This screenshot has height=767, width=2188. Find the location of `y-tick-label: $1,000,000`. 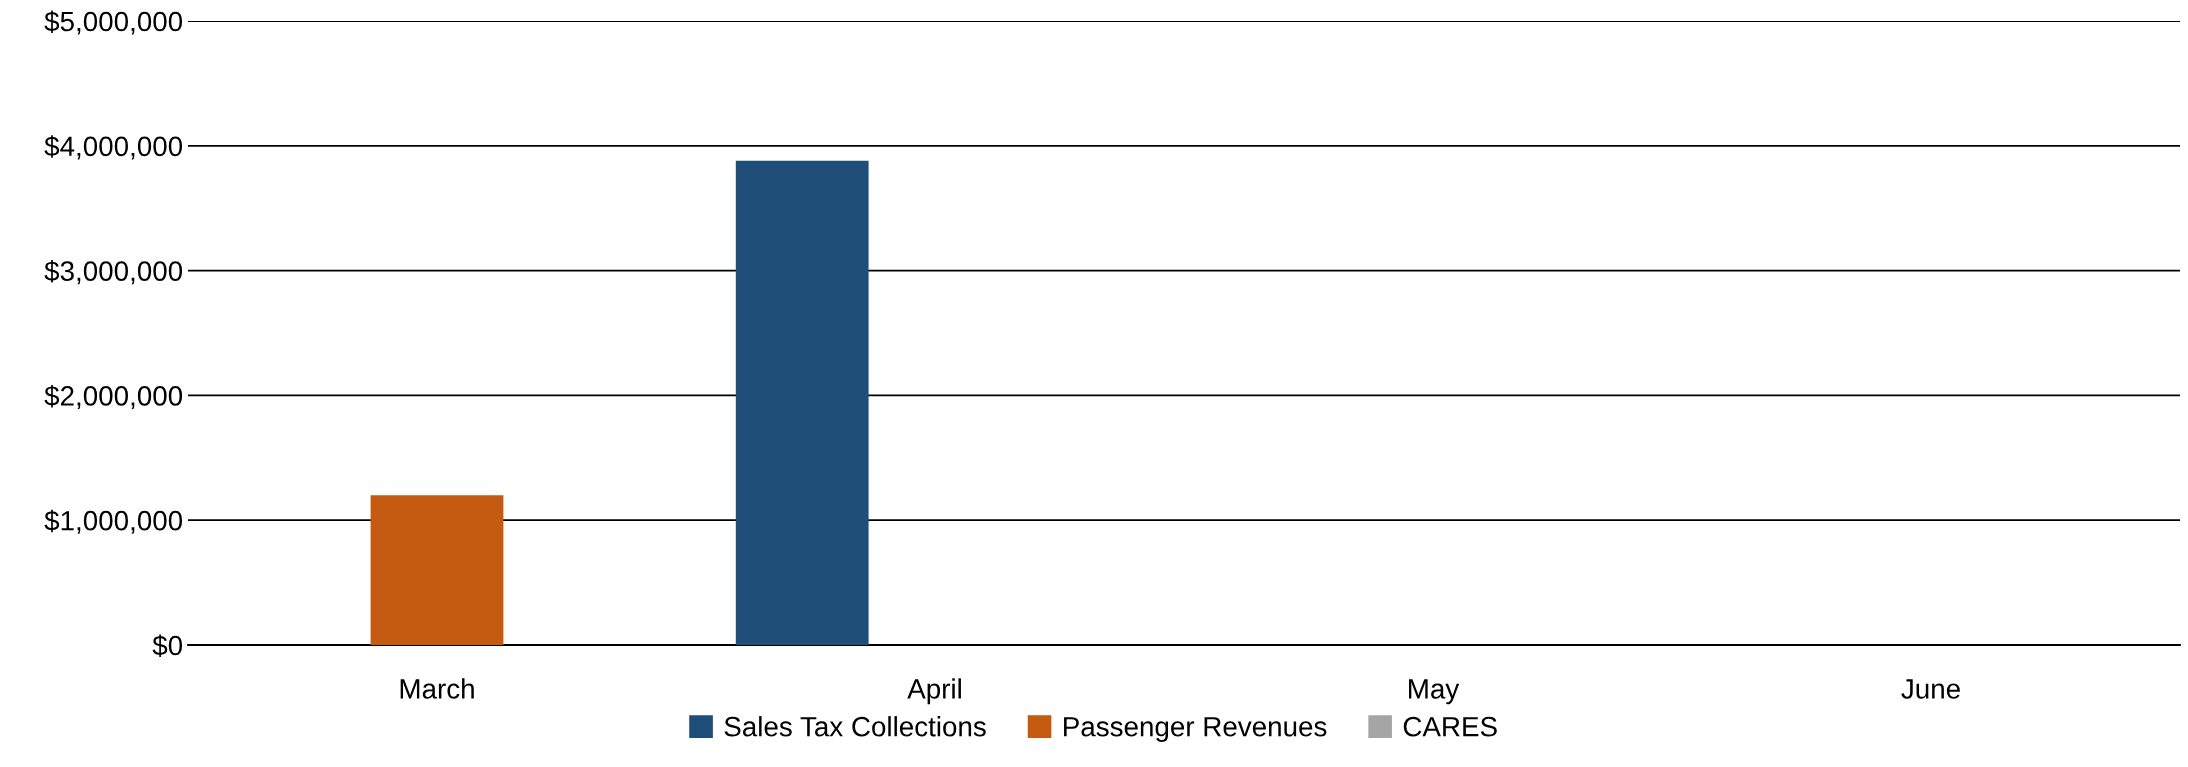

y-tick-label: $1,000,000 is located at coordinates (113, 521).